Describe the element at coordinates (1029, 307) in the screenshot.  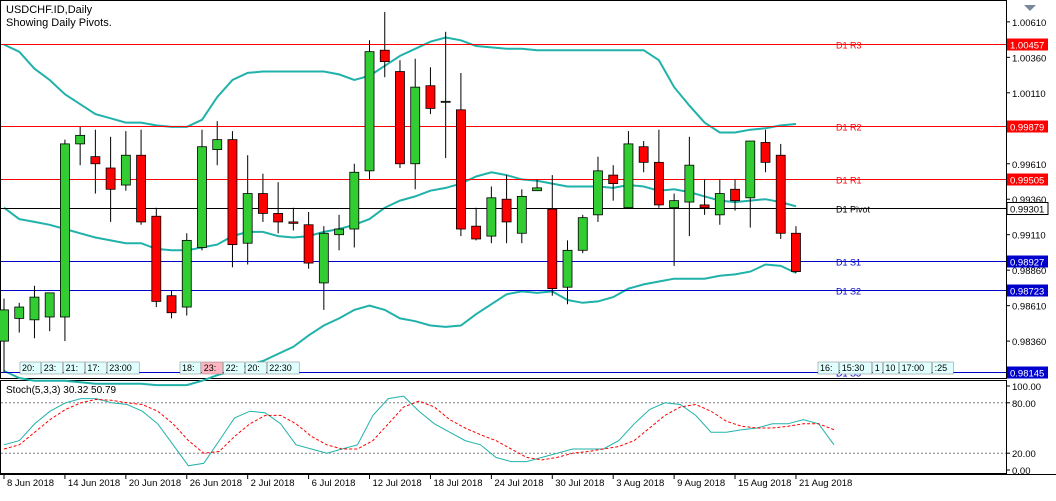
I see `price-tick-label: 0.98610` at that location.